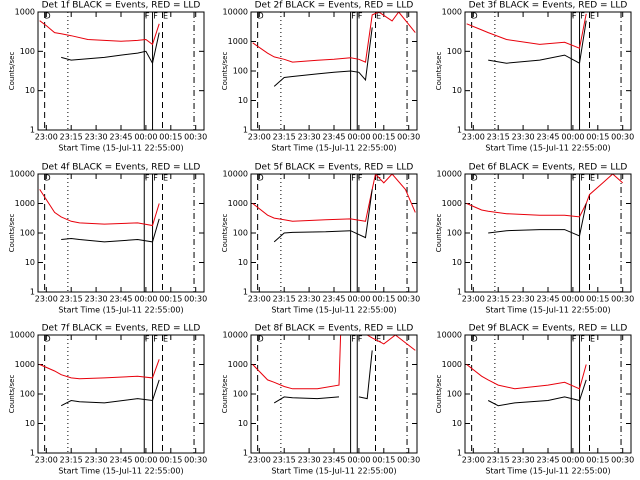 This screenshot has width=640, height=480. I want to click on panel-title: Det 6f BLACK = Events, RED = LLD, so click(548, 168).